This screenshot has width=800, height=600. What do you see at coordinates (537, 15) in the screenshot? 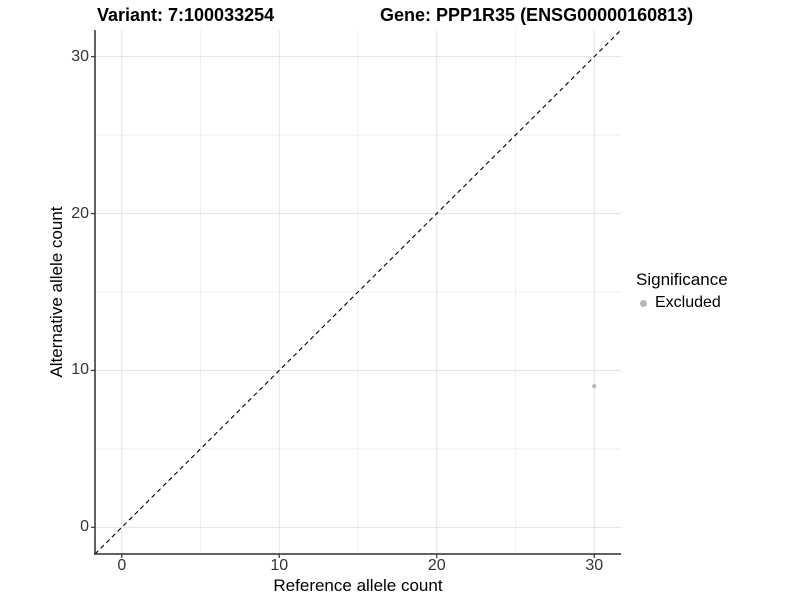
I see `gene-title: Gene: PPP1R35 (ENSG00000160813)` at bounding box center [537, 15].